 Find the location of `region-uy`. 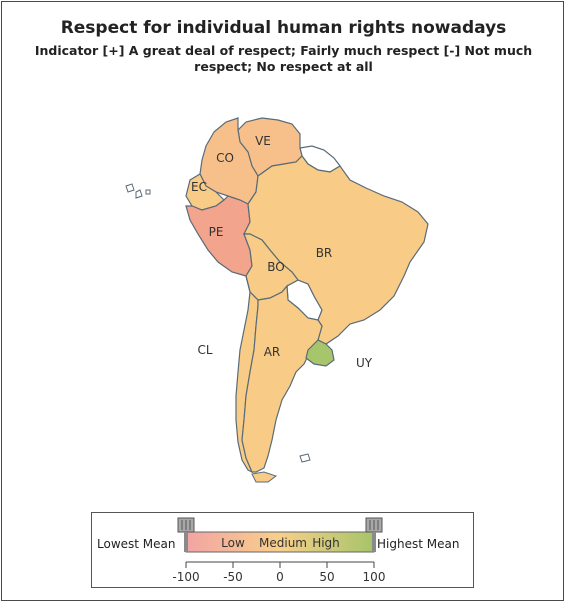

region-uy is located at coordinates (320, 353).